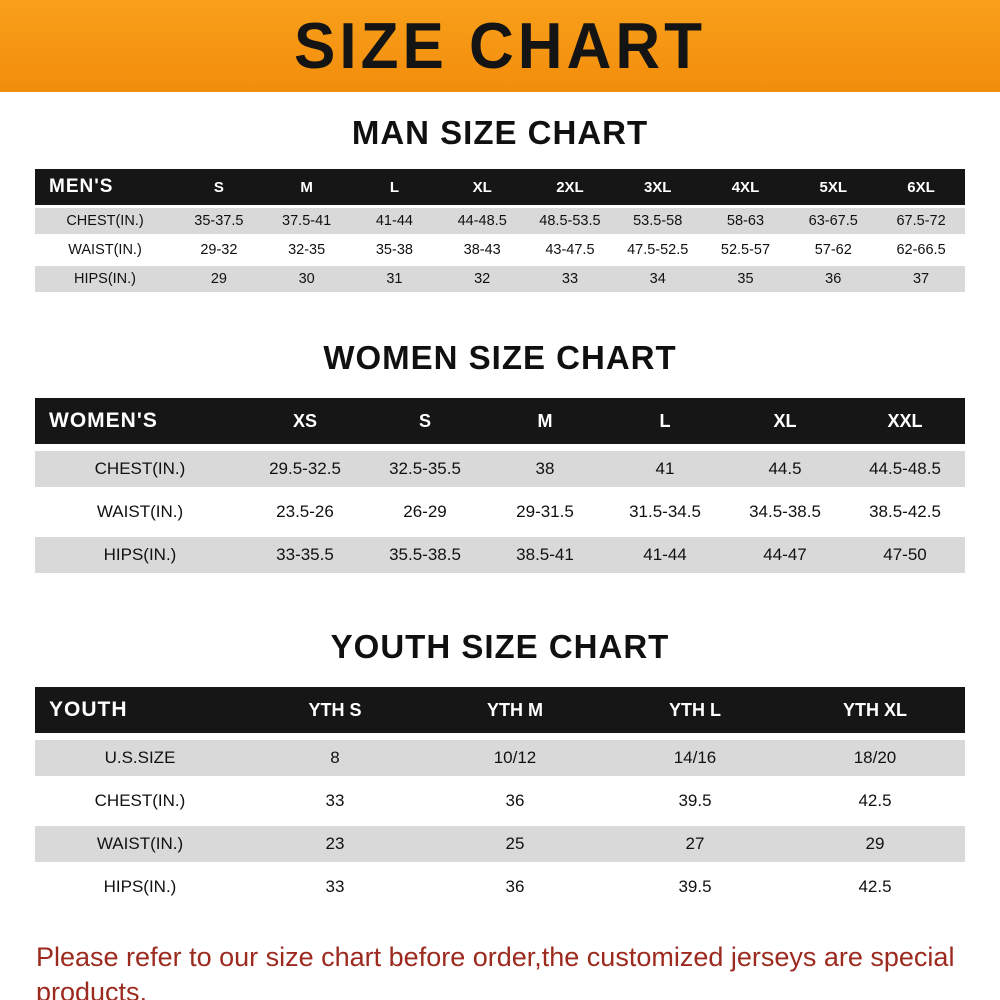 The height and width of the screenshot is (1000, 1000). Describe the element at coordinates (482, 221) in the screenshot. I see `measurement-value: 44-48.5` at that location.